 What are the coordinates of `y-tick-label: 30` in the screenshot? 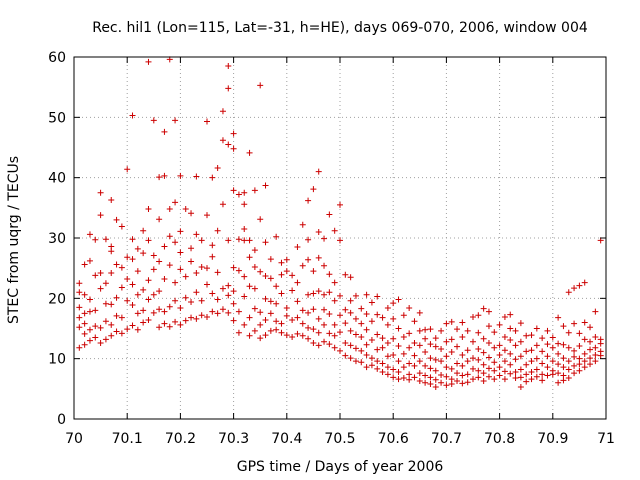 It's located at (57, 239).